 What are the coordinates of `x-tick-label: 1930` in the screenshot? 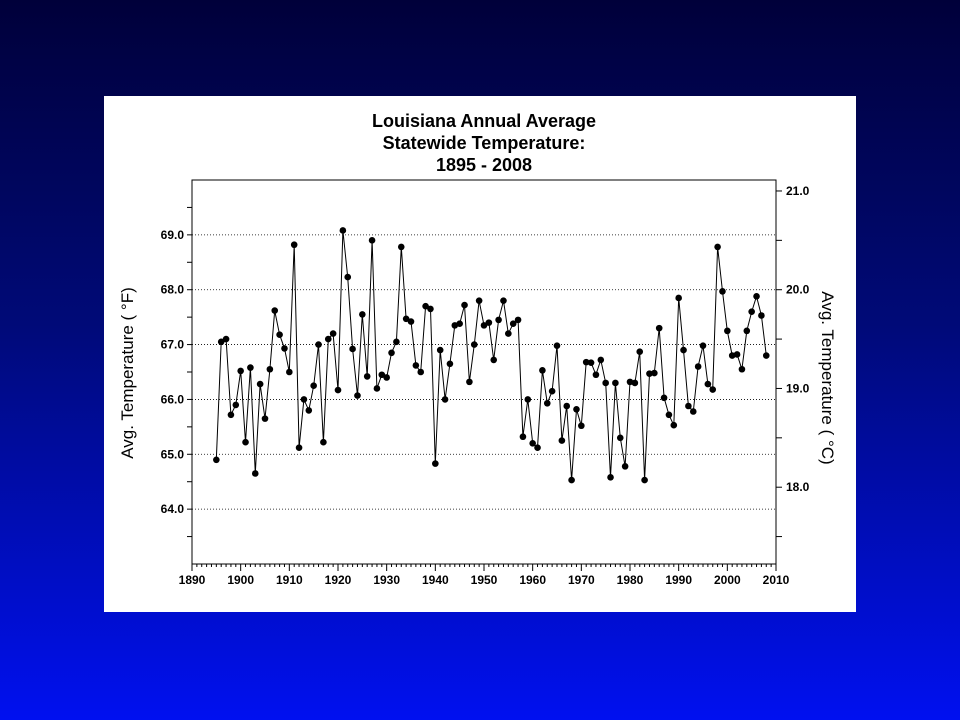 It's located at (386, 580).